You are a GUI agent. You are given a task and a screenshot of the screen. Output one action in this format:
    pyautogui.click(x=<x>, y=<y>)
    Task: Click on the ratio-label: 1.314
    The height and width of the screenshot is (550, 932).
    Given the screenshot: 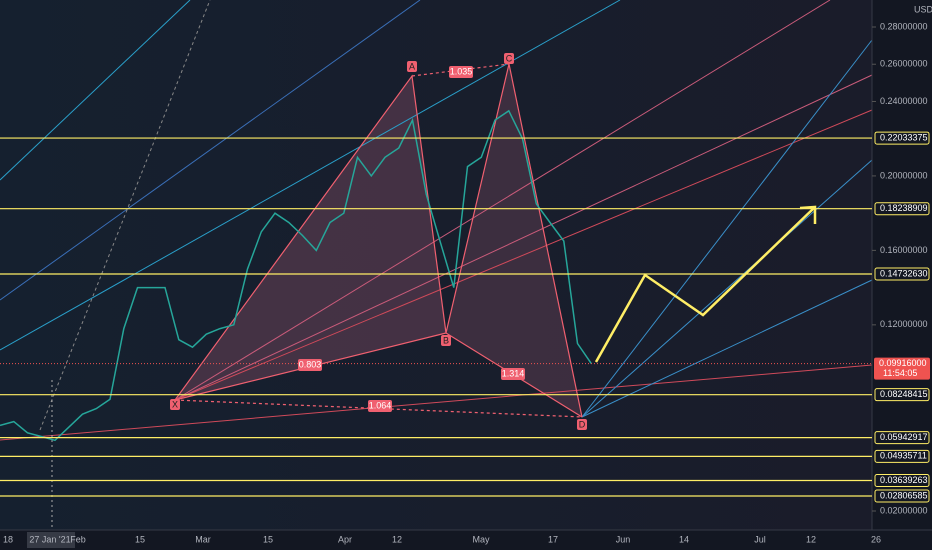 What is the action you would take?
    pyautogui.click(x=513, y=373)
    